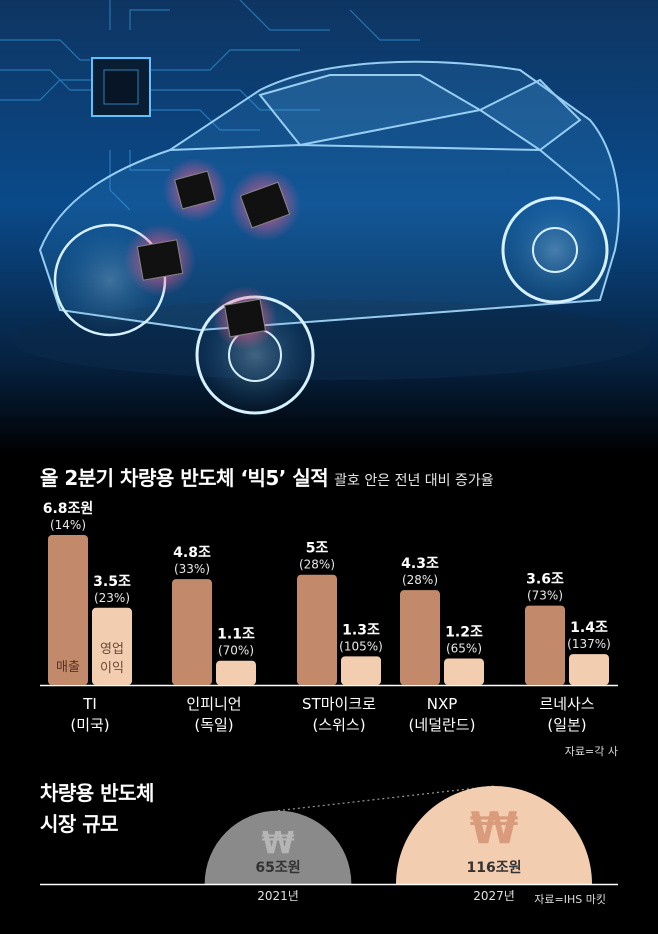 This screenshot has height=934, width=658. Describe the element at coordinates (278, 896) in the screenshot. I see `market-year-label: 2021년` at that location.